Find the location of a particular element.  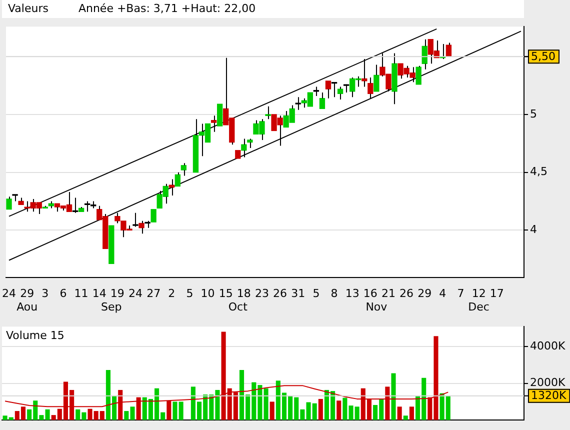

x-tick-label: 14 is located at coordinates (99, 293).